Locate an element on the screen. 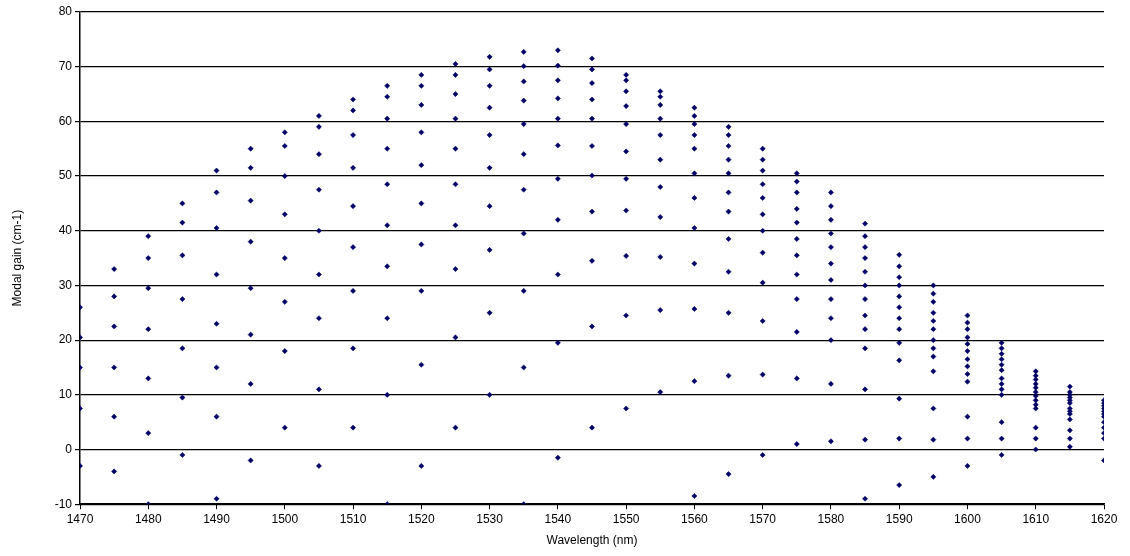 This screenshot has height=556, width=1130. x-tick-label: 1500 is located at coordinates (285, 518).